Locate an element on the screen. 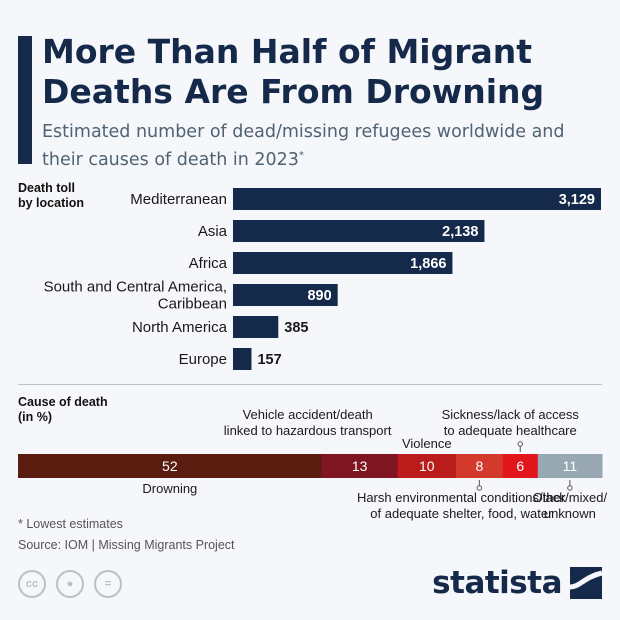 The width and height of the screenshot is (620, 620). location-value-label: 890 is located at coordinates (319, 296).